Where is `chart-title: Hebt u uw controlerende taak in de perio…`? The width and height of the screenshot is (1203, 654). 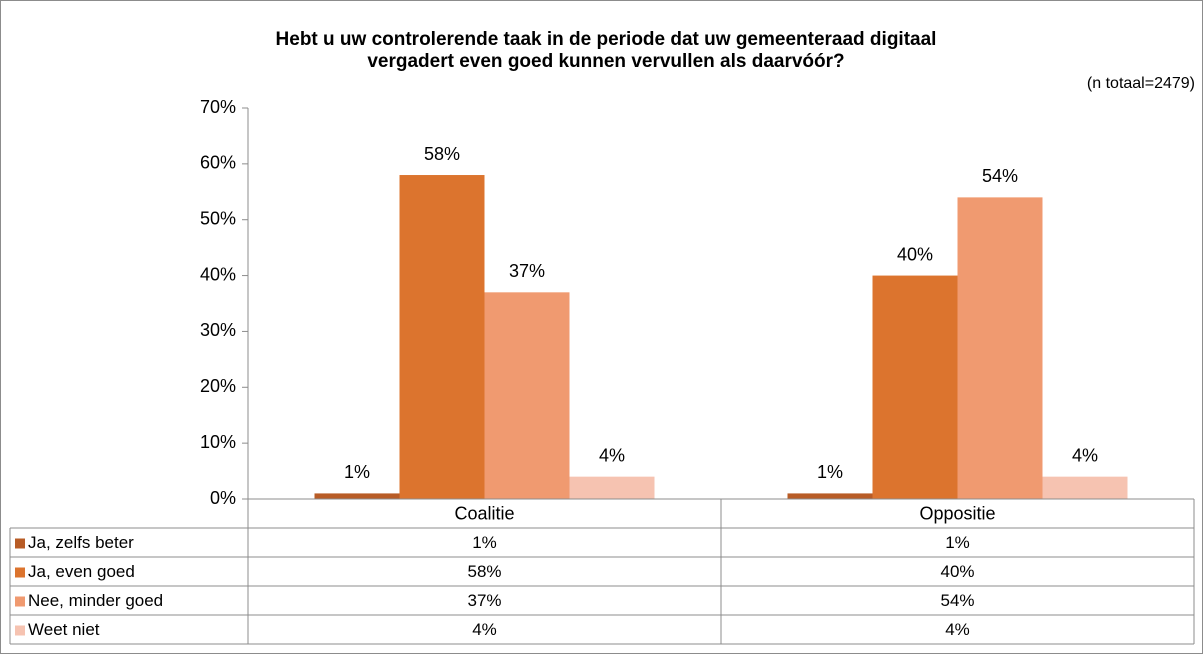
chart-title: Hebt u uw controlerende taak in de perio… is located at coordinates (606, 39).